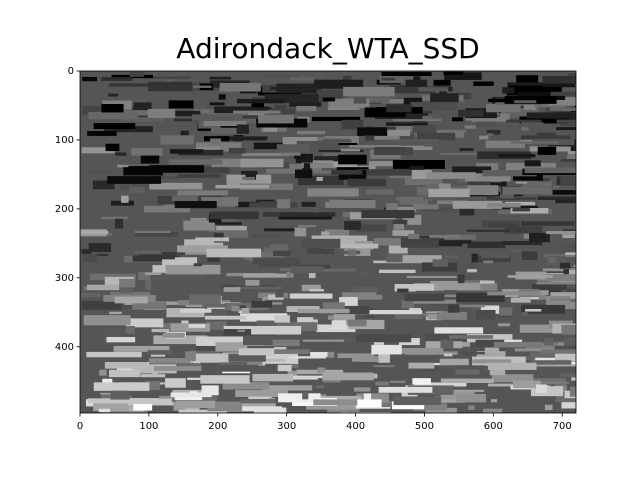 The width and height of the screenshot is (640, 480). I want to click on y-tick-label: 200, so click(64, 209).